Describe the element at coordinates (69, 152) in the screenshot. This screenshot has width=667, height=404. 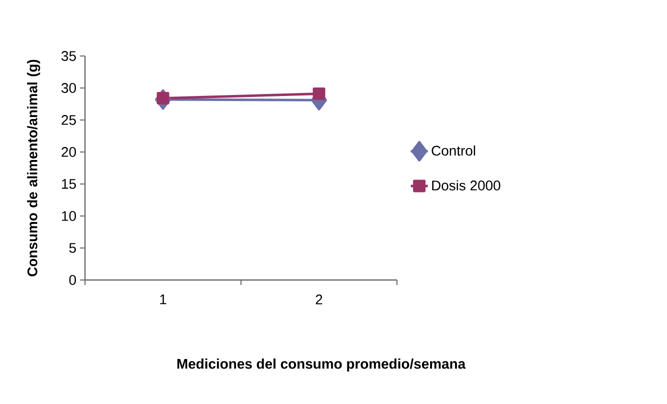
I see `y-tick-label: 20` at that location.